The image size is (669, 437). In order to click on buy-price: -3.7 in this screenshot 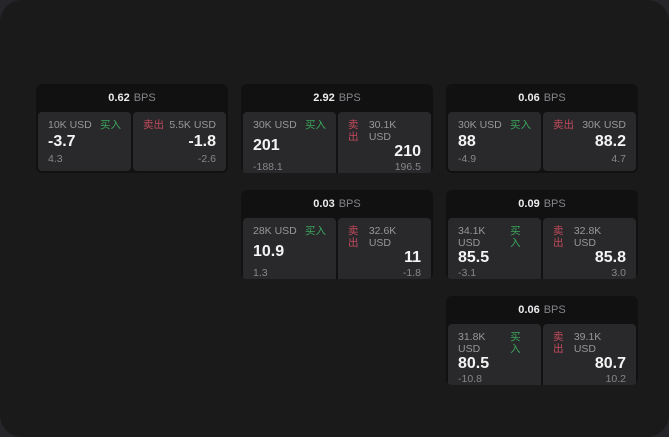, I will do `click(62, 141)`.